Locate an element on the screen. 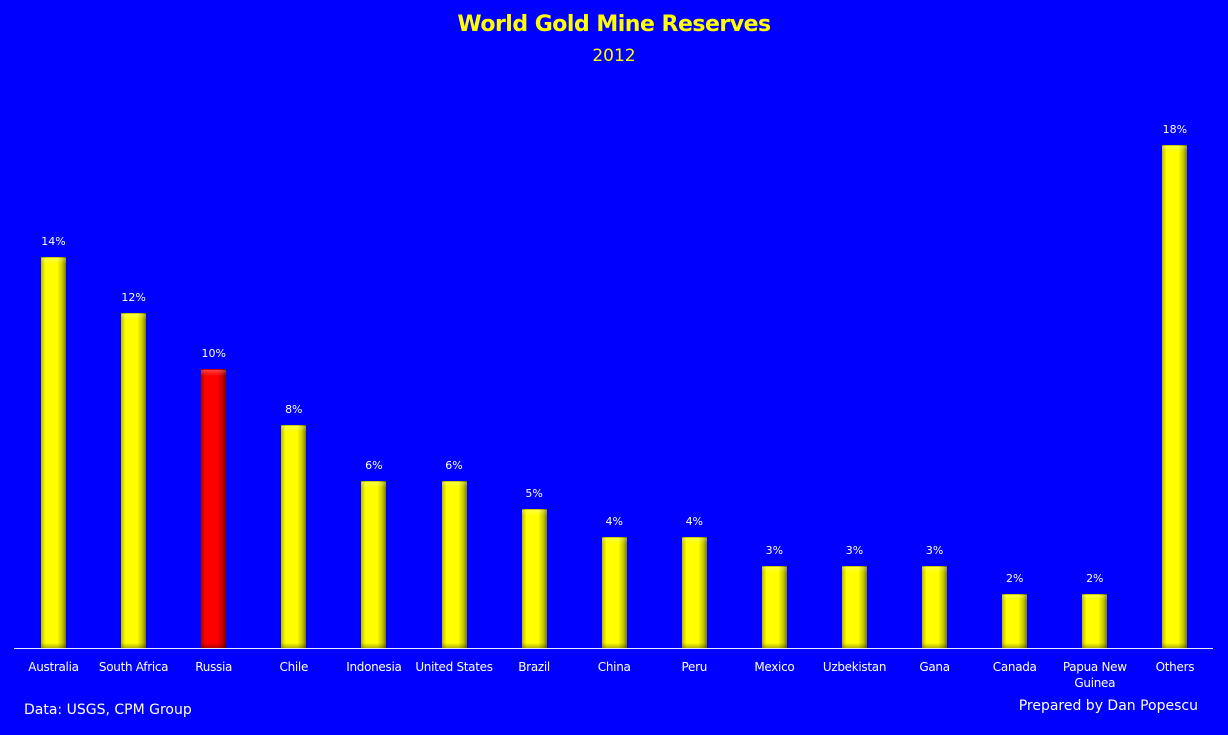  x-tick-label: Russia is located at coordinates (214, 667).